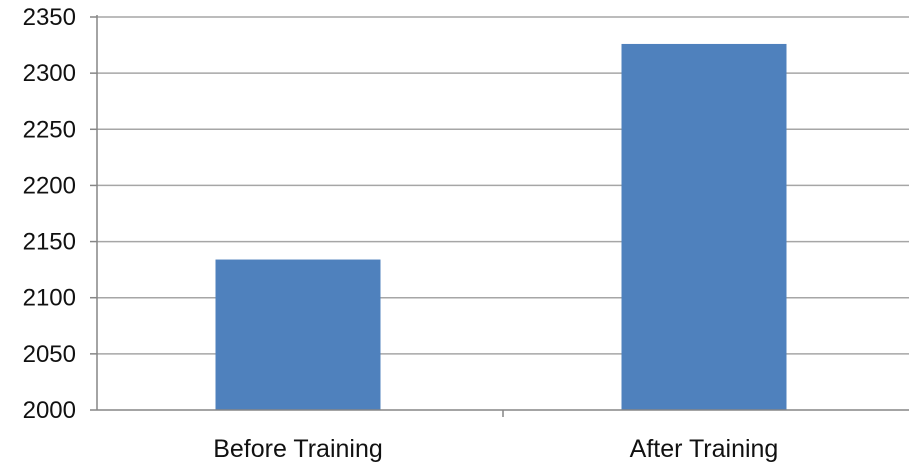  Describe the element at coordinates (49, 354) in the screenshot. I see `y-tick-label: 2050` at that location.